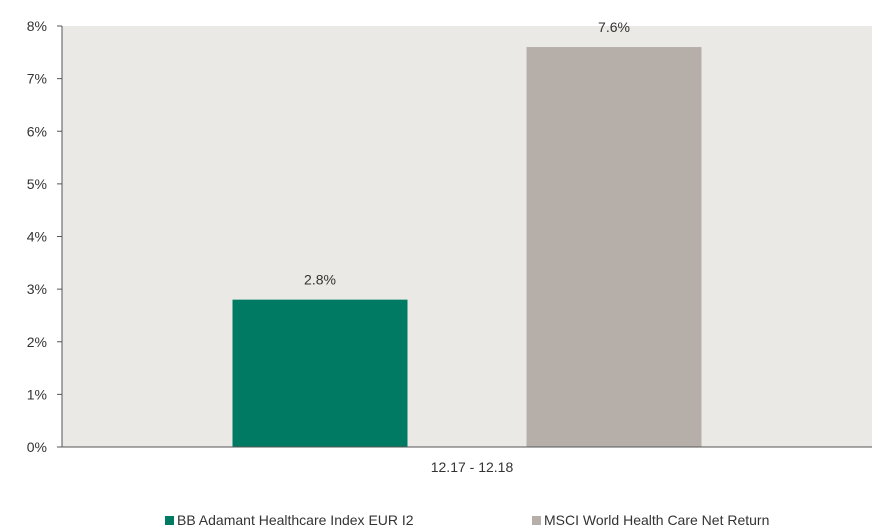  What do you see at coordinates (37, 237) in the screenshot?
I see `y-tick-label: 4%` at bounding box center [37, 237].